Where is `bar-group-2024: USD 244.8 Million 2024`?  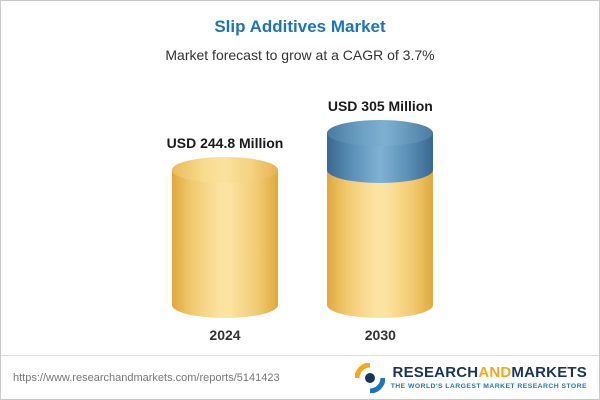 bar-group-2024: USD 244.8 Million 2024 is located at coordinates (225, 239).